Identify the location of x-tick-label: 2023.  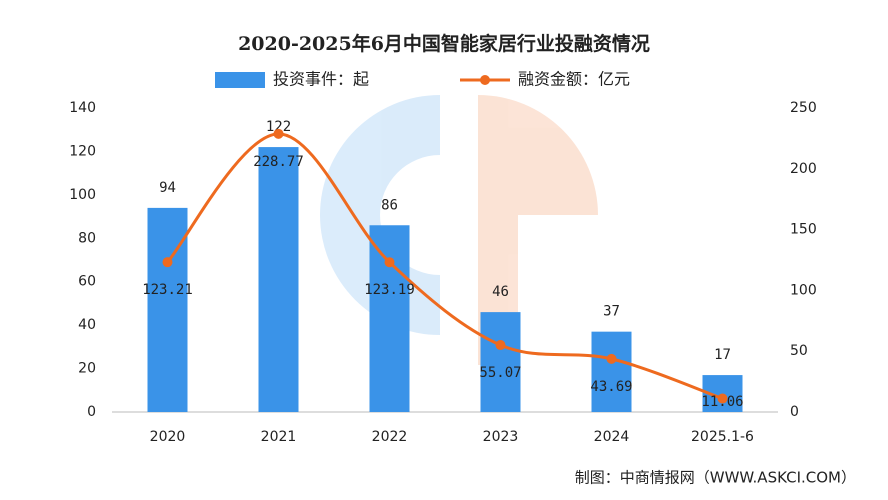
(501, 437).